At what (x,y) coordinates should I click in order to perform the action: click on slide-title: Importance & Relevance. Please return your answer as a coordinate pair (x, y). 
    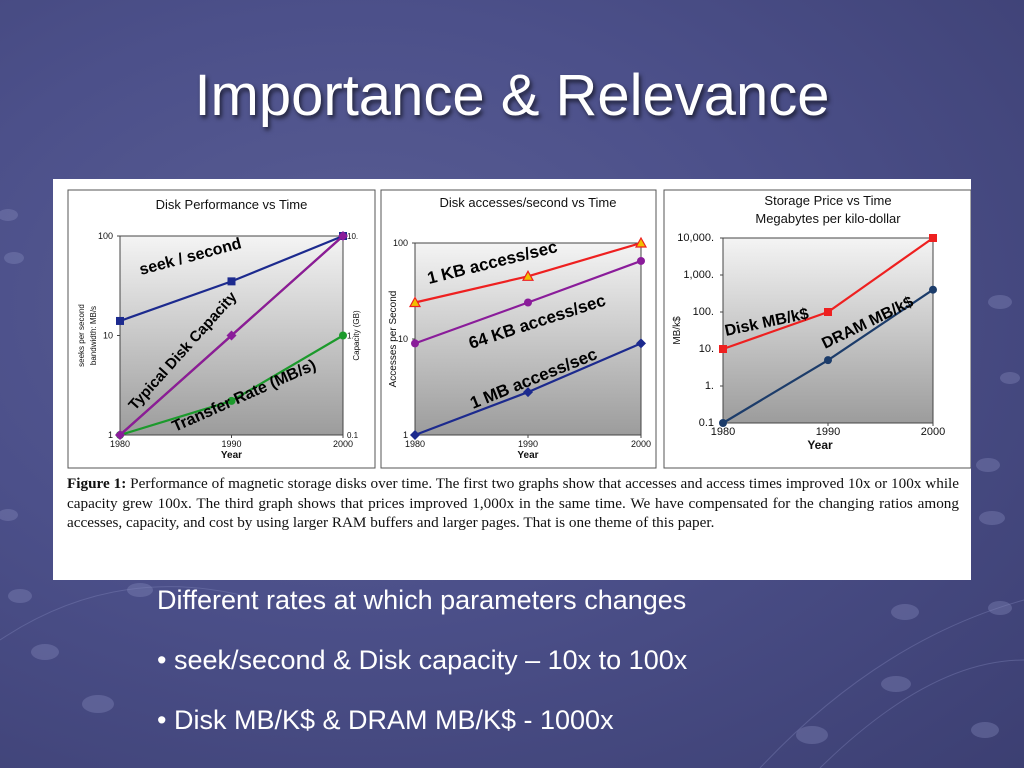
    Looking at the image, I should click on (512, 95).